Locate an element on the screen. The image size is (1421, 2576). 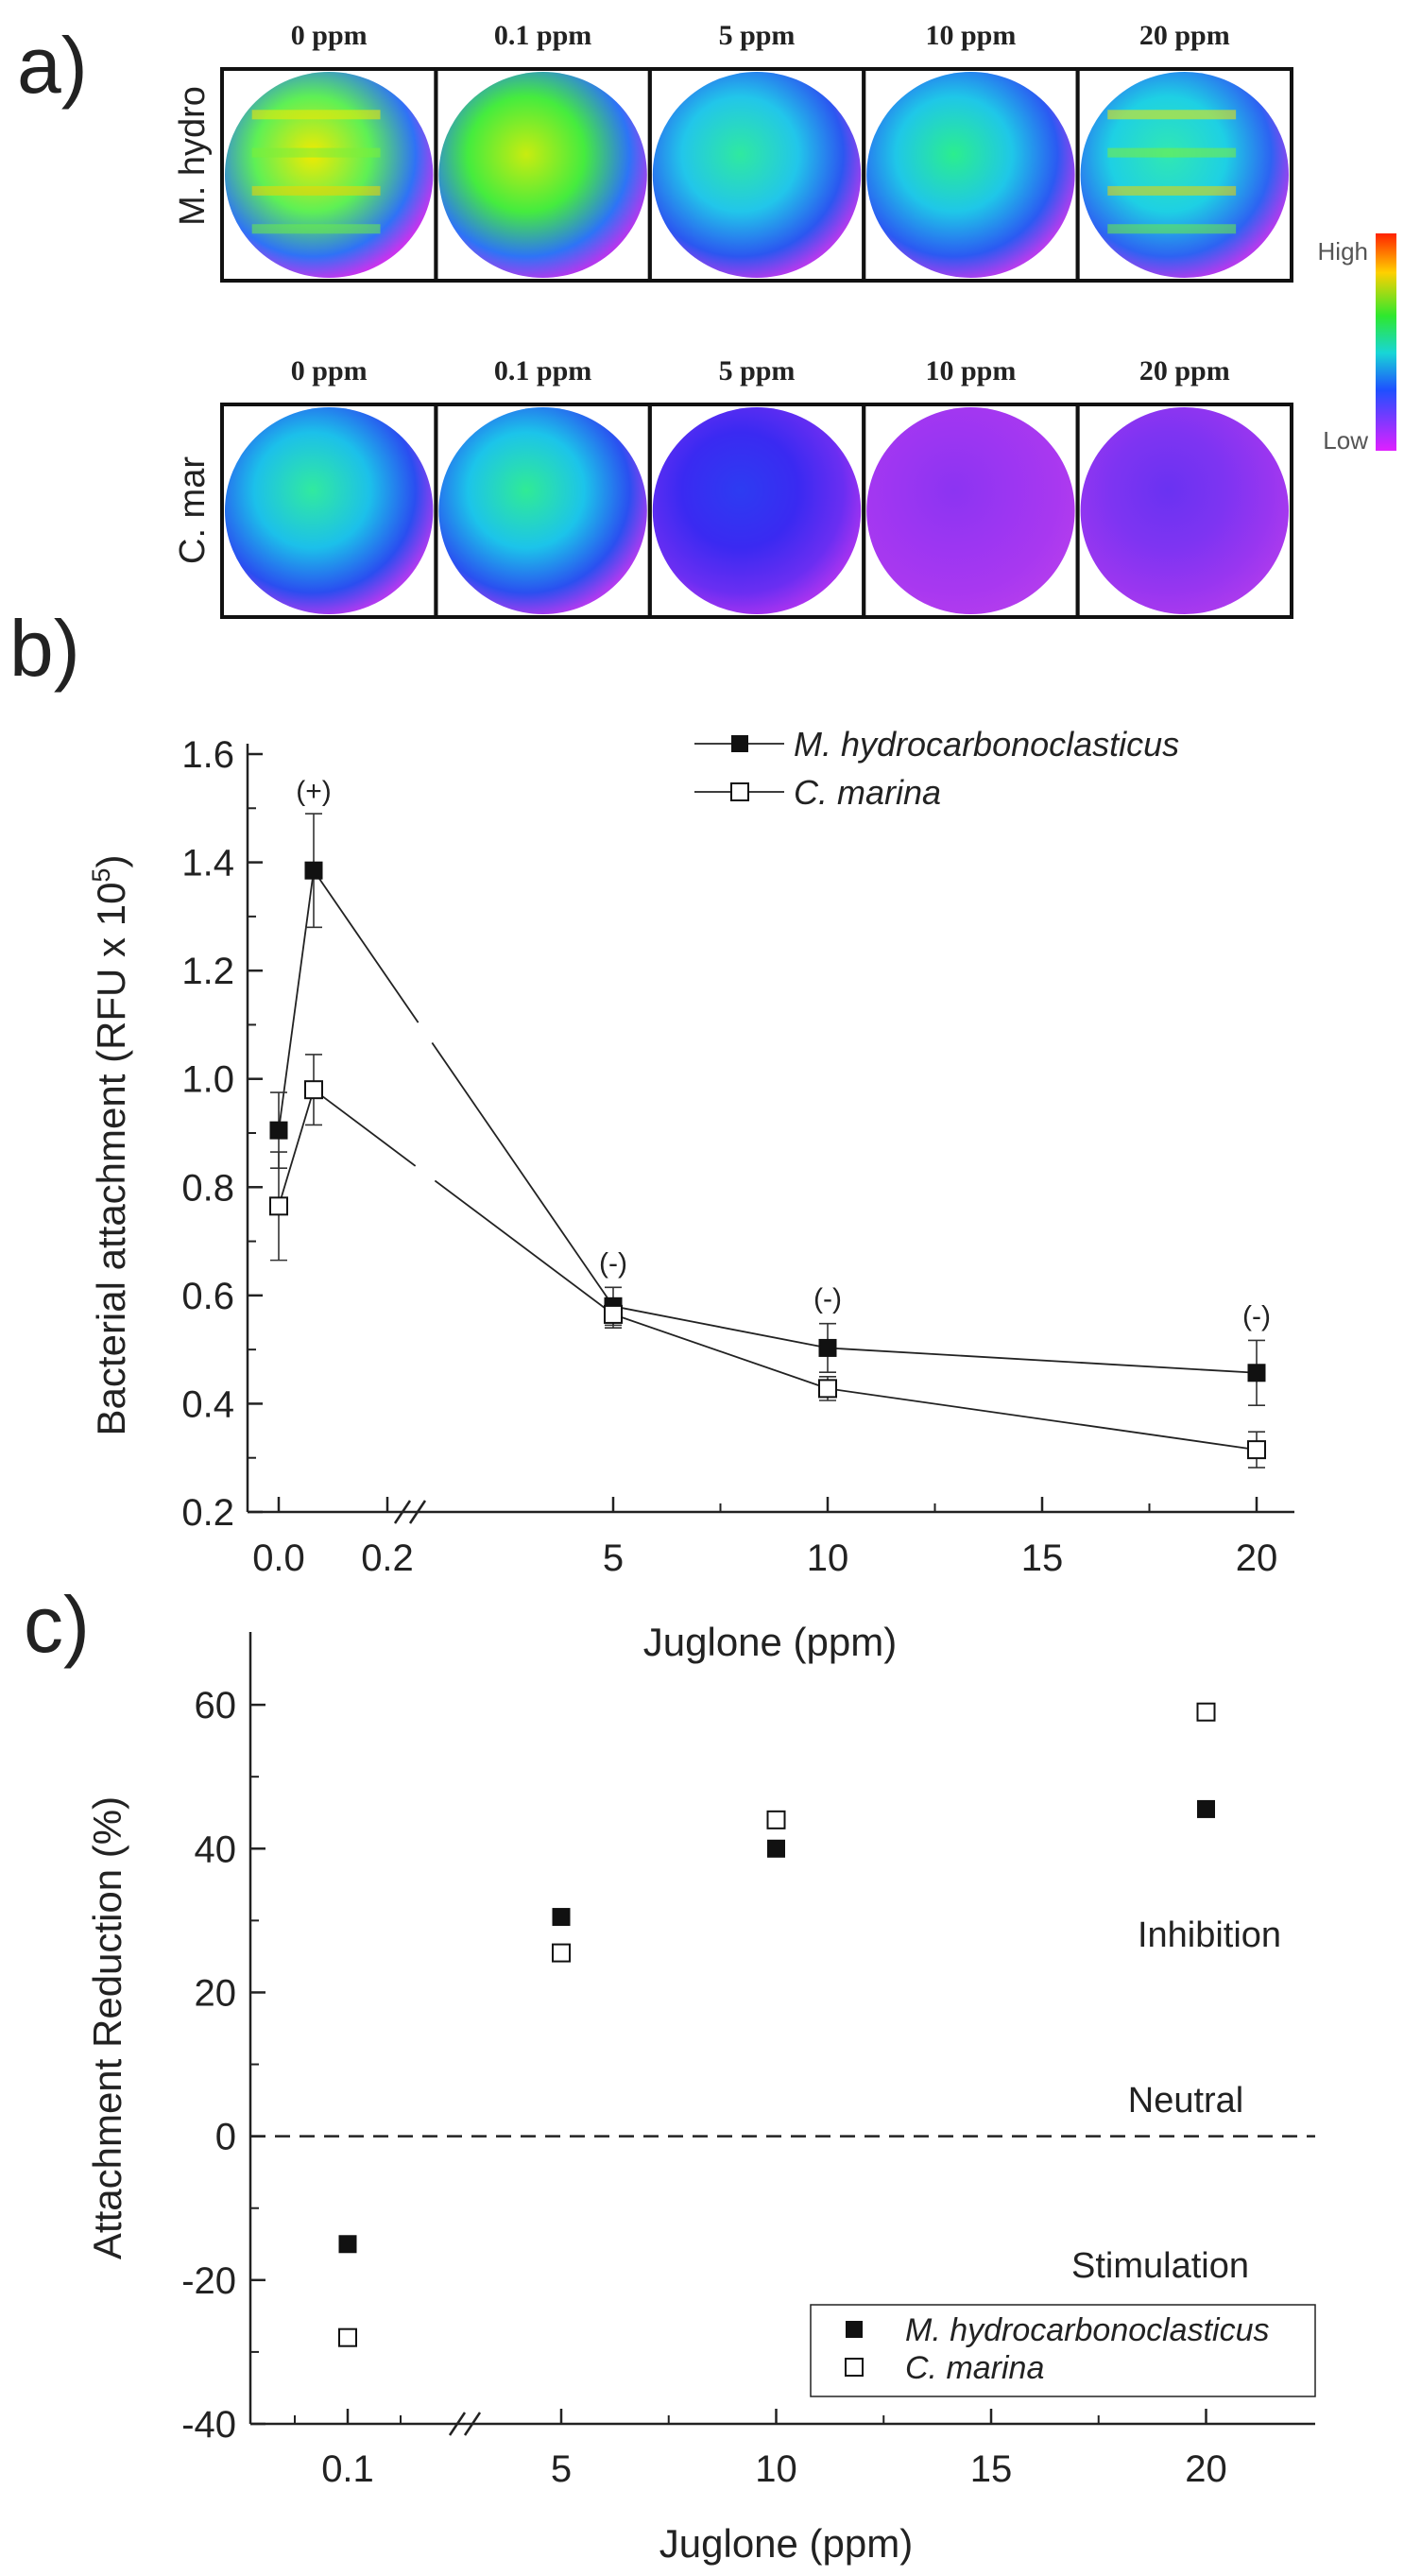
panel-b-y-label: Bacterial attachment (RFU x 105) is located at coordinates (110, 1145).